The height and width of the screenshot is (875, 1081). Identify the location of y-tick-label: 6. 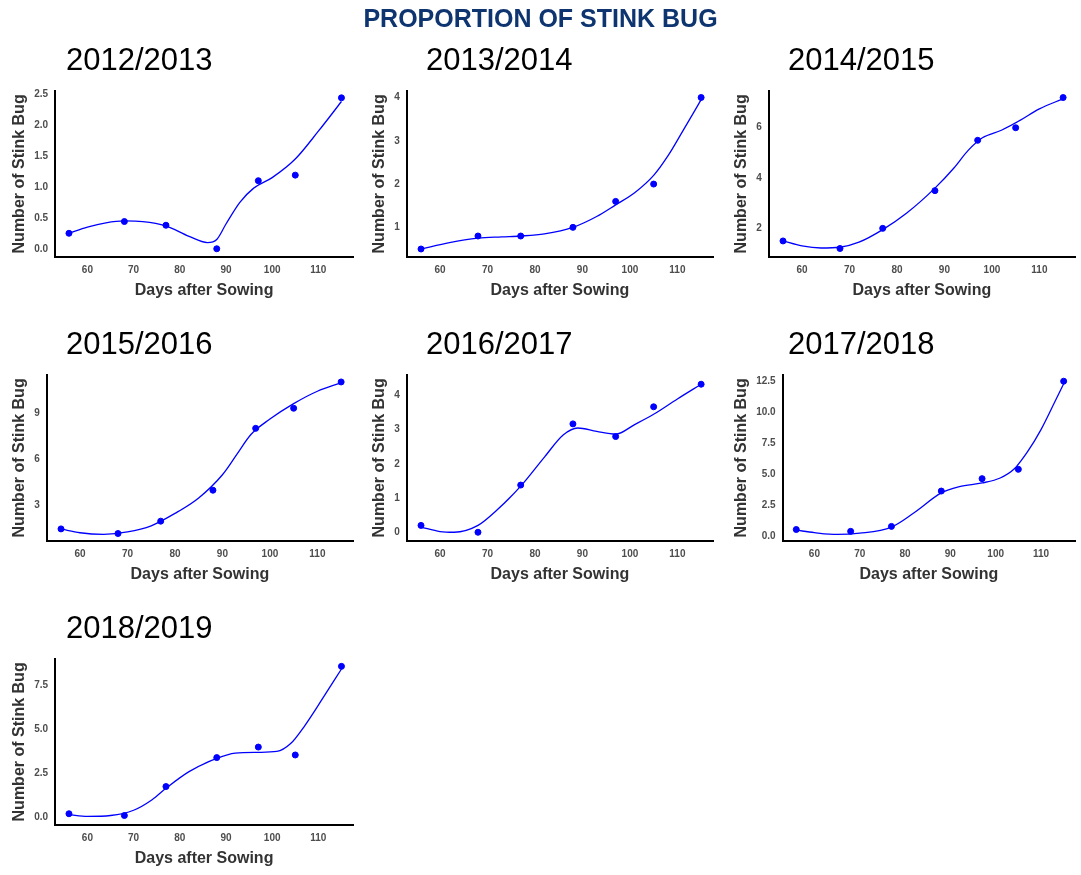
(37, 459).